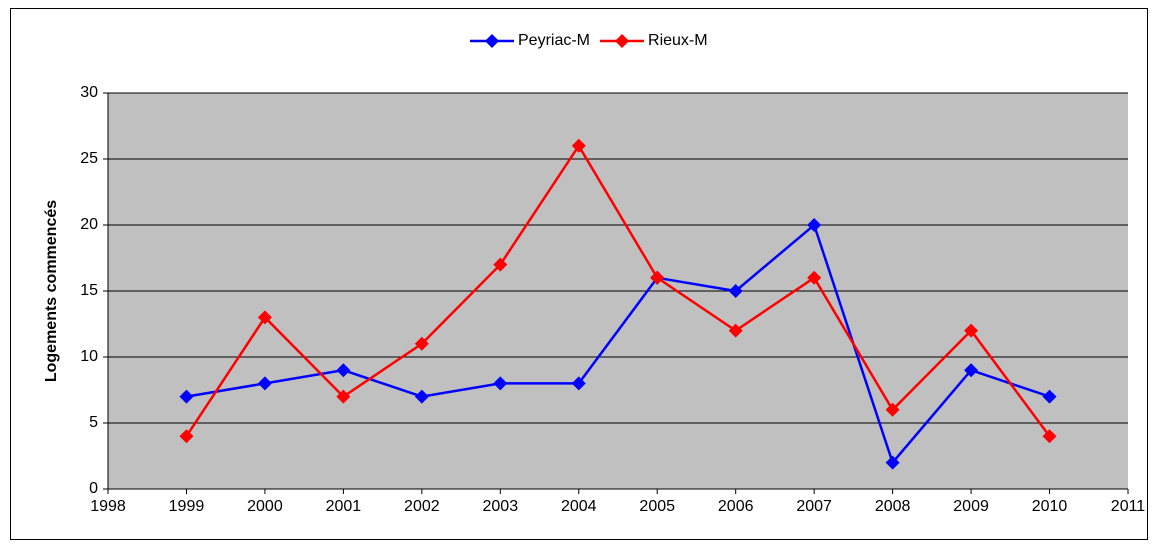 The height and width of the screenshot is (550, 1158). What do you see at coordinates (501, 506) in the screenshot?
I see `x-tick-label: 2003` at bounding box center [501, 506].